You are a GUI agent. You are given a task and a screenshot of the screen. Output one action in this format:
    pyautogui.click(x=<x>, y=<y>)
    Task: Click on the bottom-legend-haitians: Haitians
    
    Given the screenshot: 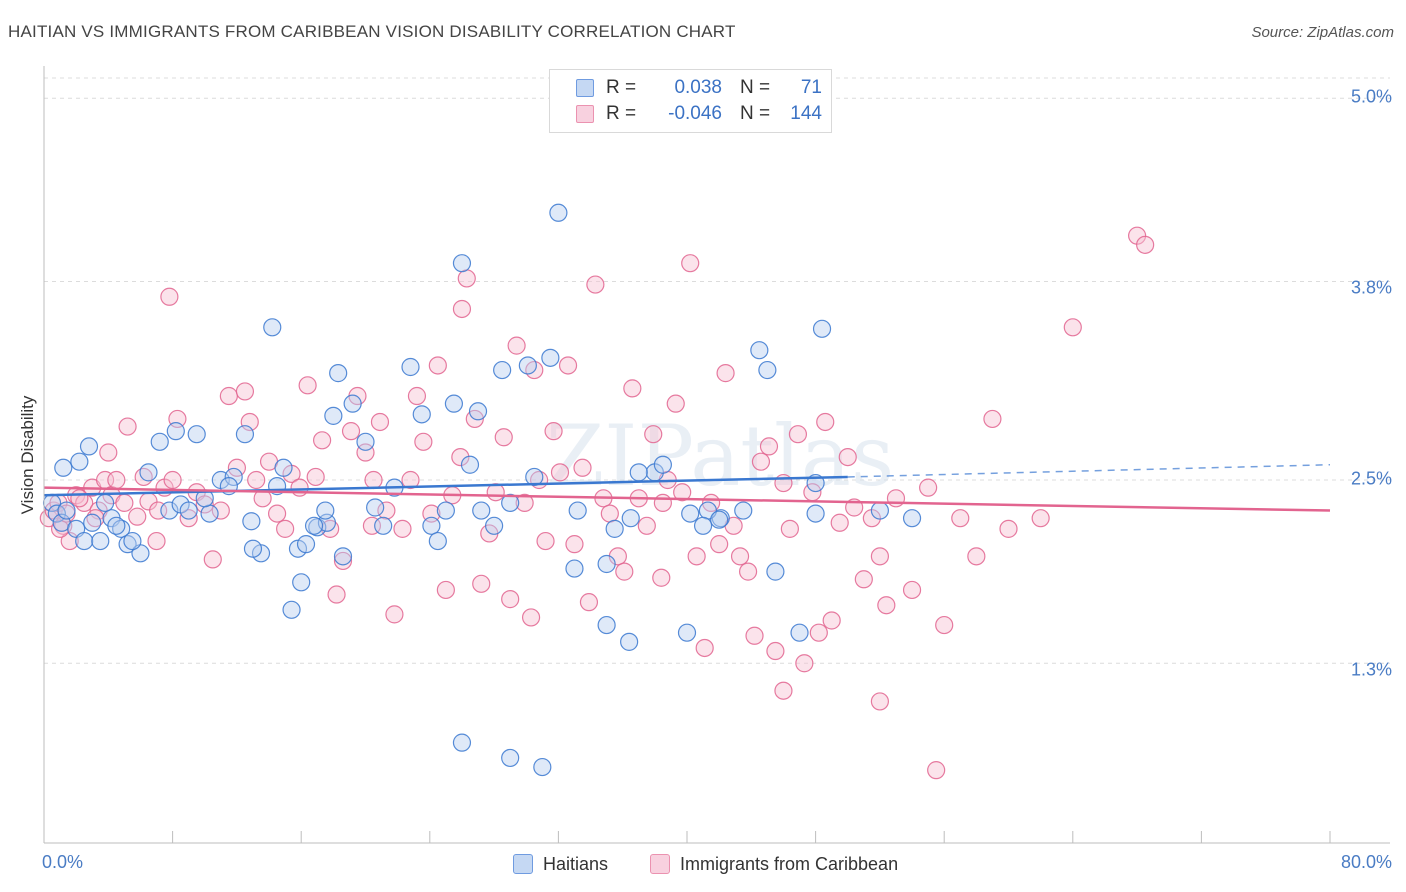 What is the action you would take?
    pyautogui.click(x=560, y=864)
    